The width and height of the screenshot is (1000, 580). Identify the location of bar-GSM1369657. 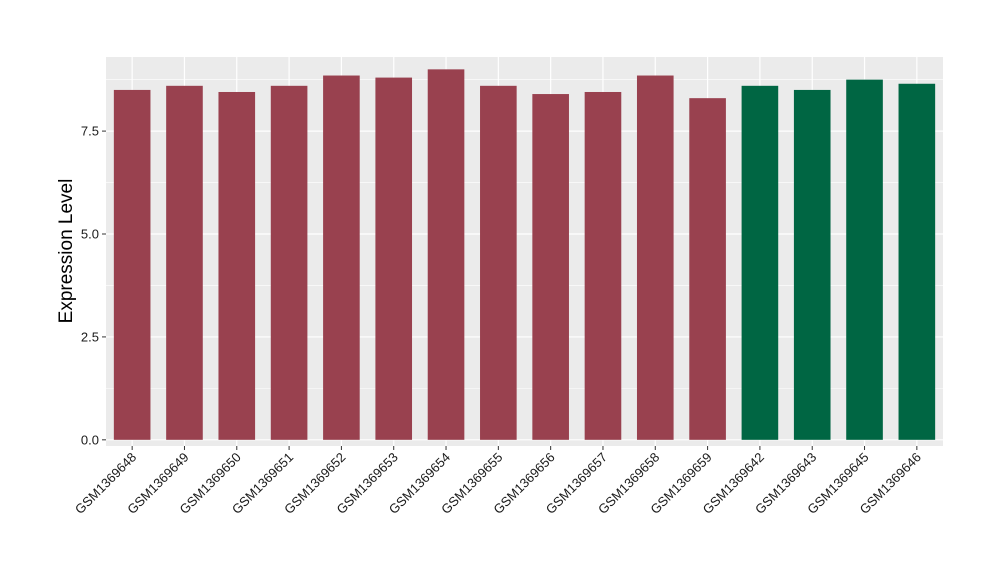
(603, 265).